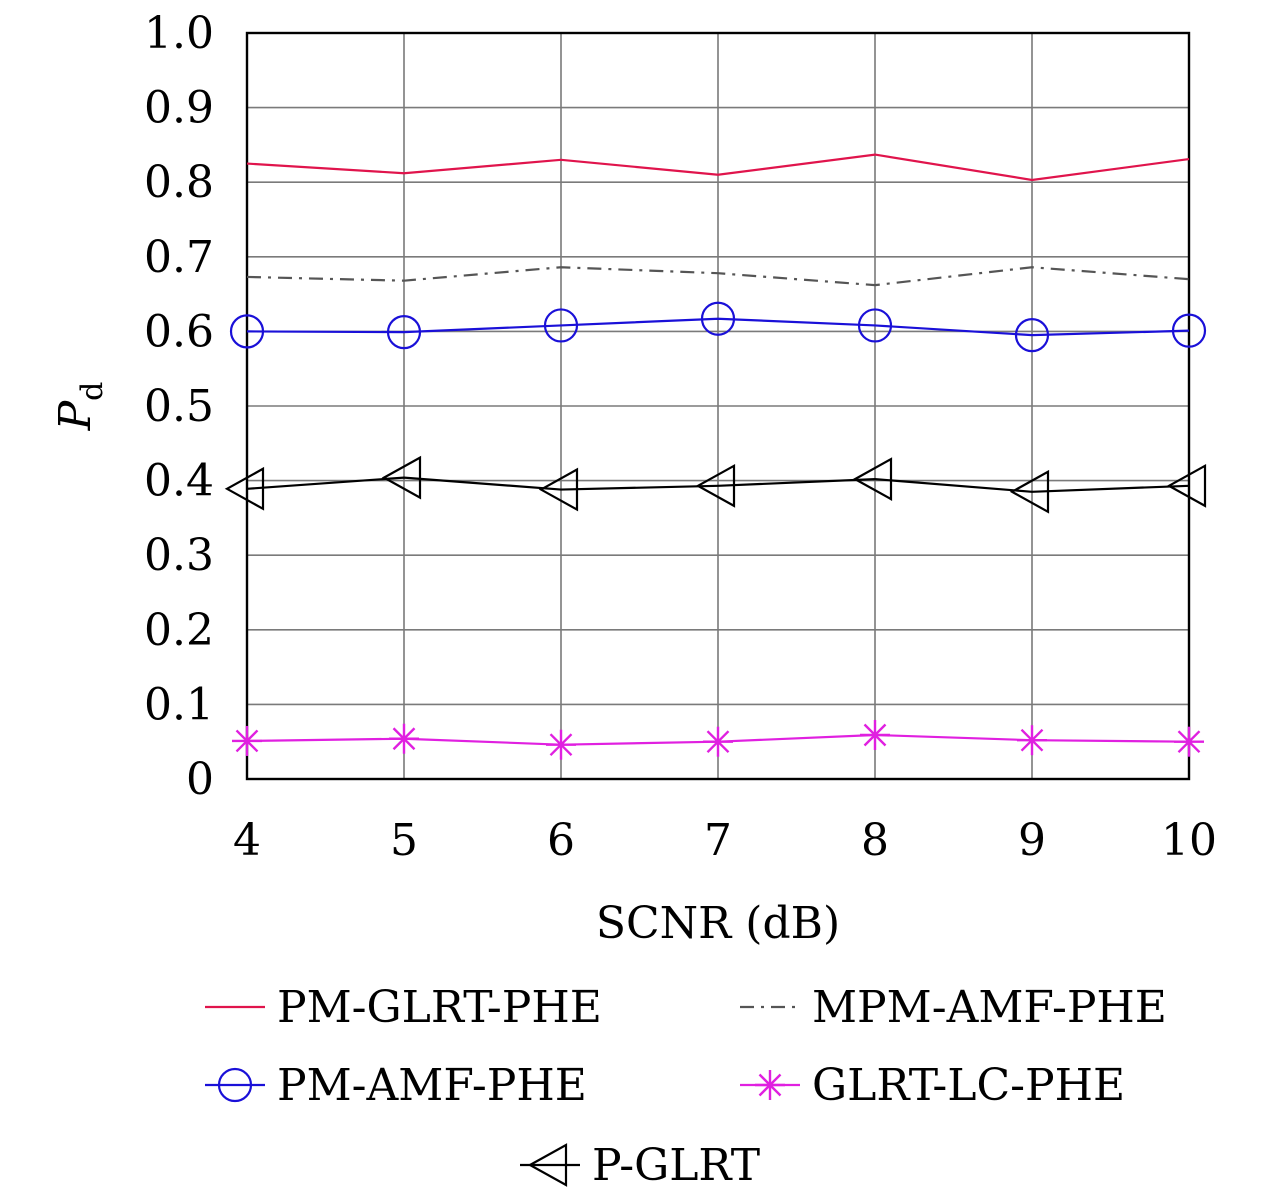 The height and width of the screenshot is (1201, 1280). Describe the element at coordinates (989, 1007) in the screenshot. I see `legend-label: MPM-AMF-PHE` at that location.